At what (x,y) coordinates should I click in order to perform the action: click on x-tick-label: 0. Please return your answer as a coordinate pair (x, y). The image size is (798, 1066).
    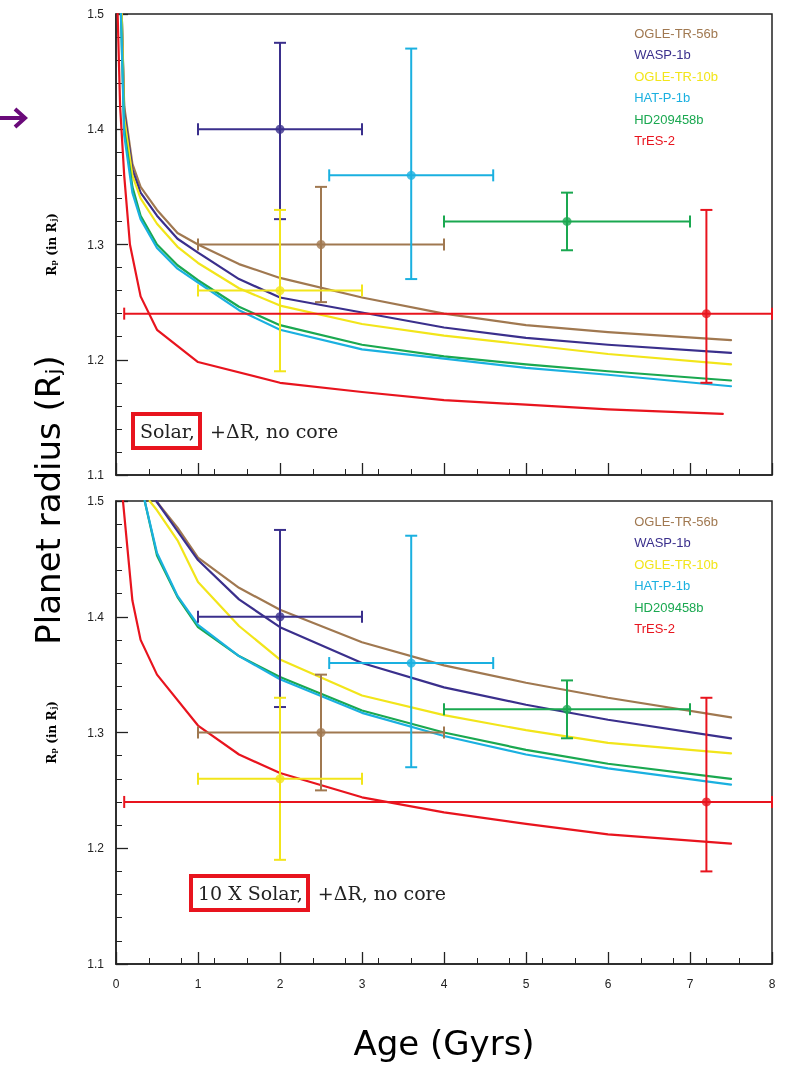
    Looking at the image, I should click on (116, 984).